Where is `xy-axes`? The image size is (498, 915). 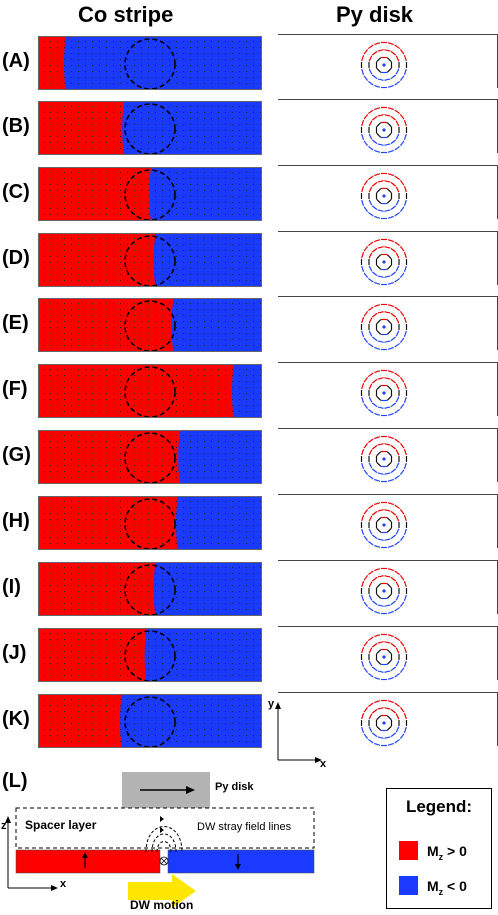
xy-axes is located at coordinates (298, 732).